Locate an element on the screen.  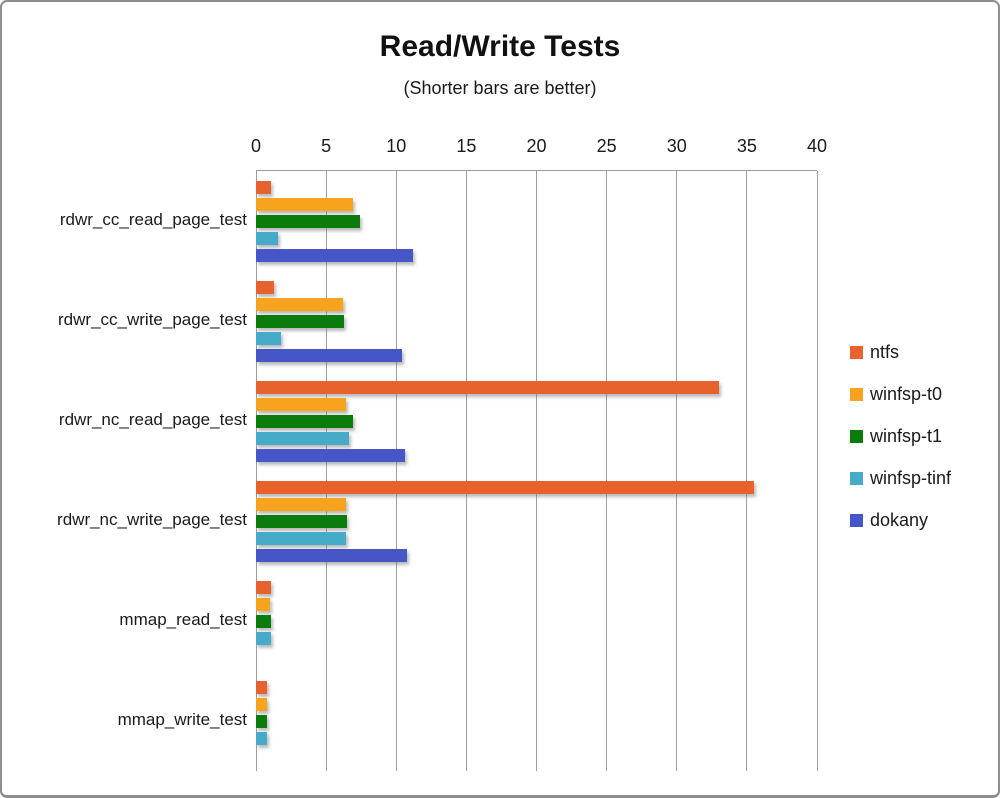
category-label: mmap_read_test is located at coordinates (183, 619).